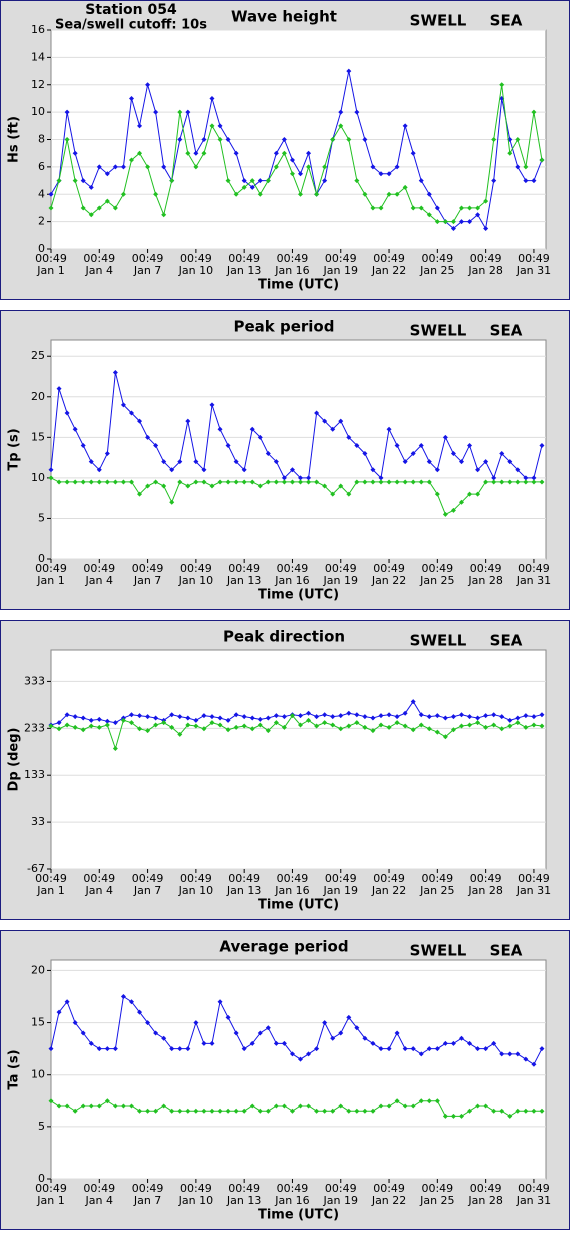 The height and width of the screenshot is (1240, 570). I want to click on x-axis-label: Time (UTC), so click(298, 905).